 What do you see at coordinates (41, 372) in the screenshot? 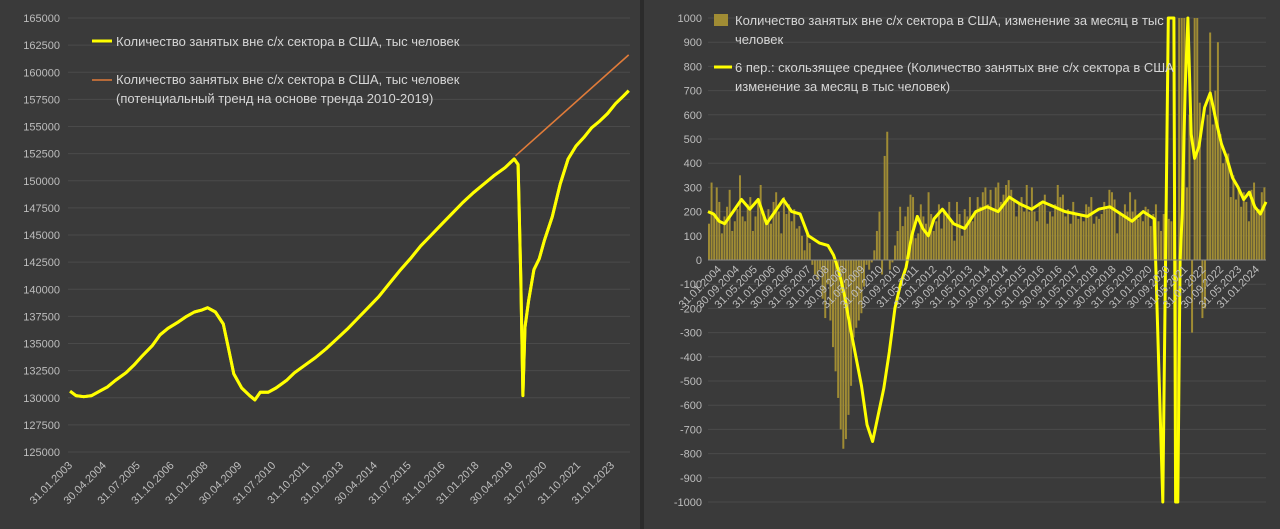
I see `y-tick-label: 132500` at bounding box center [41, 372].